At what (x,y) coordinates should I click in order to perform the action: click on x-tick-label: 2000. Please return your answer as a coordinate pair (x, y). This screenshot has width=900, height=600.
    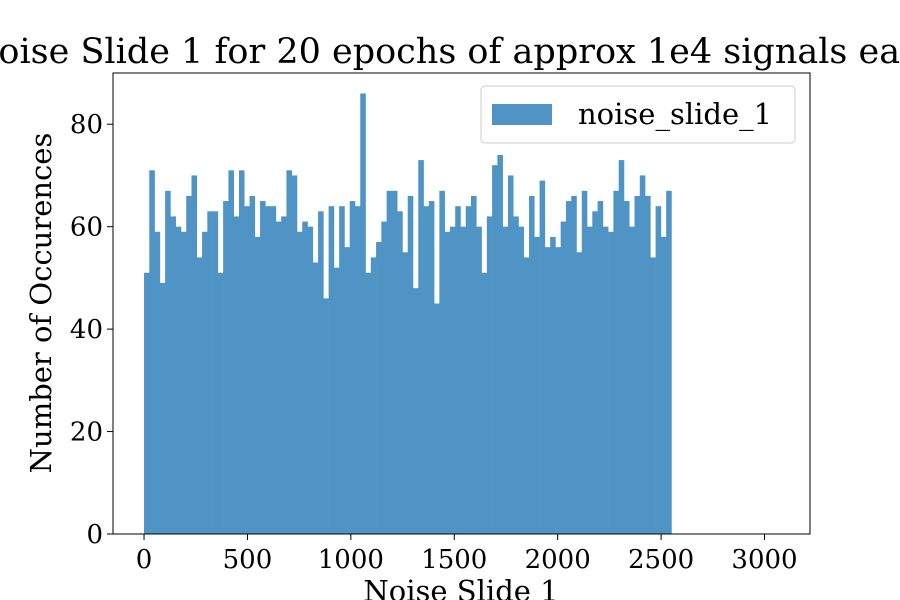
    Looking at the image, I should click on (558, 560).